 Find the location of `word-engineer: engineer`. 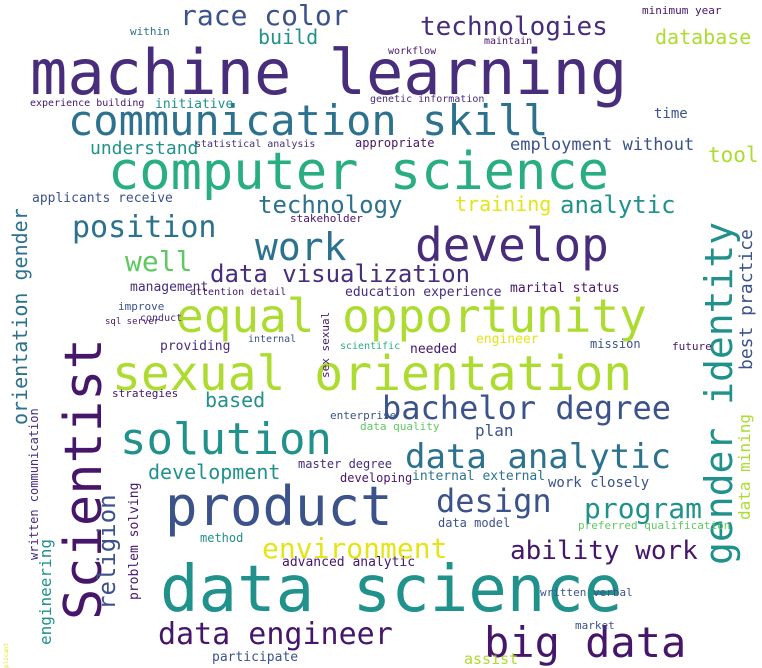

word-engineer: engineer is located at coordinates (507, 339).